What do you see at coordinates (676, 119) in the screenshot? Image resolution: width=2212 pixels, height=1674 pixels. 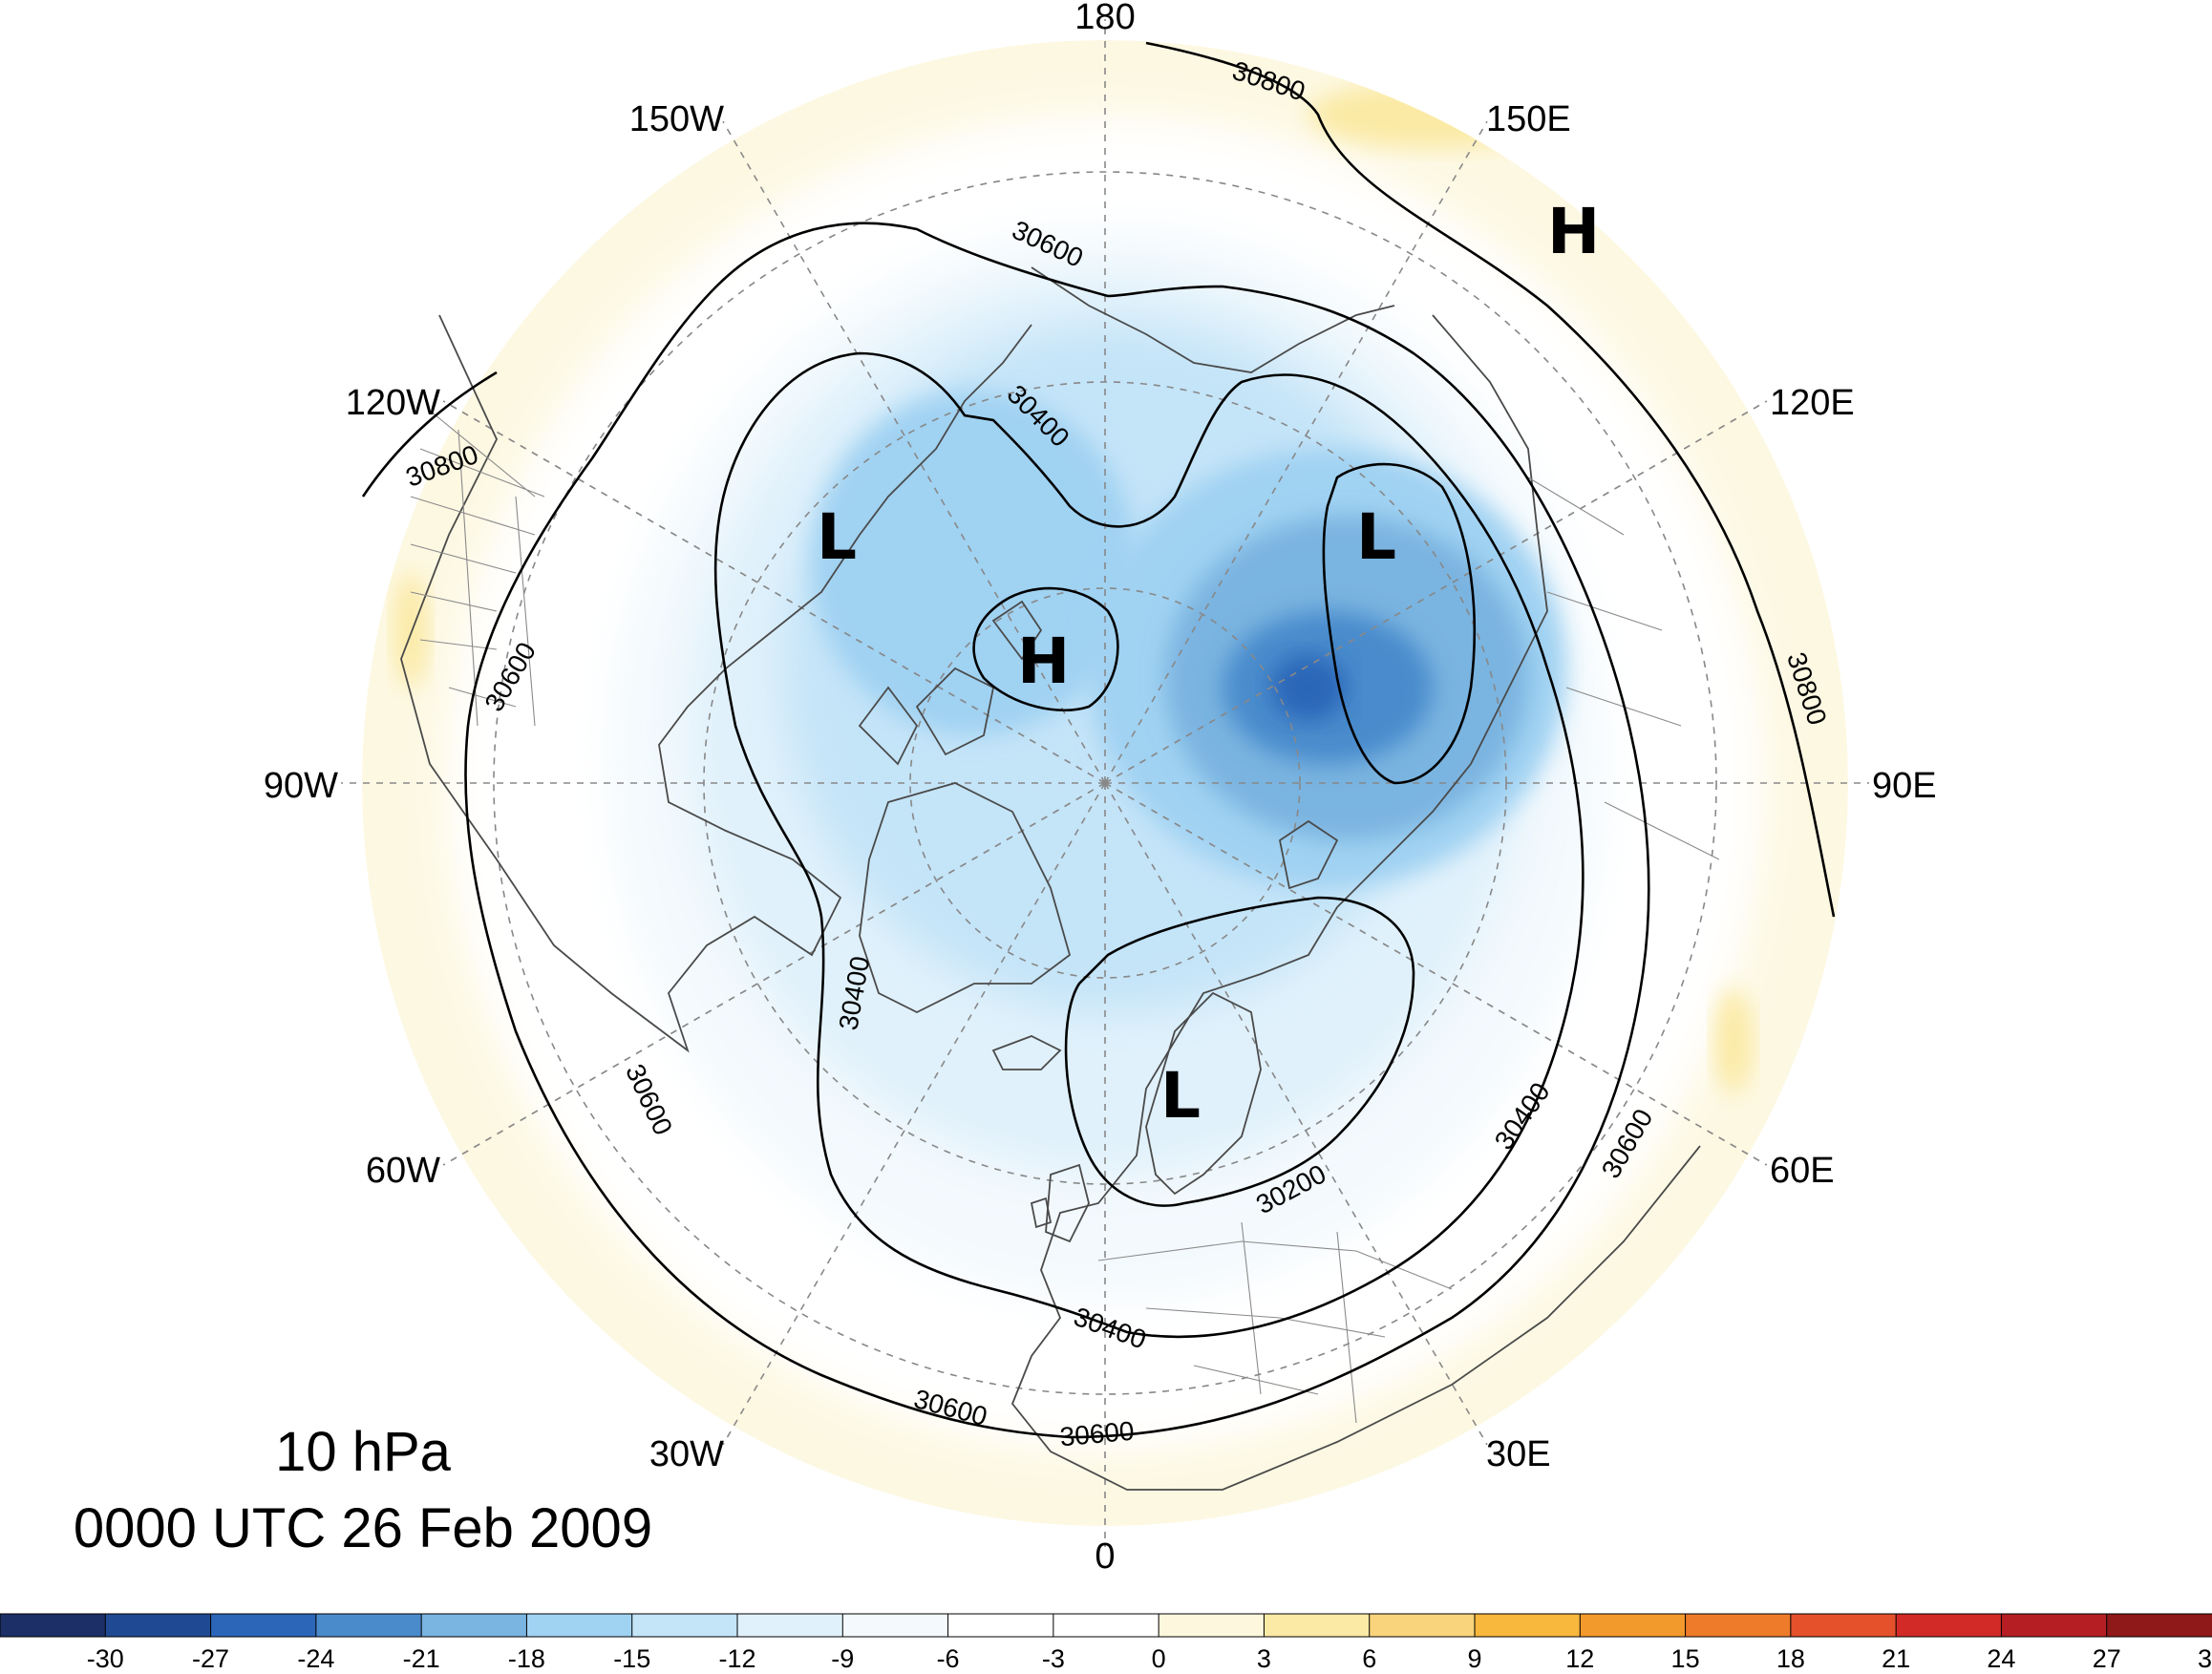 I see `lon-label-150w: 150W` at bounding box center [676, 119].